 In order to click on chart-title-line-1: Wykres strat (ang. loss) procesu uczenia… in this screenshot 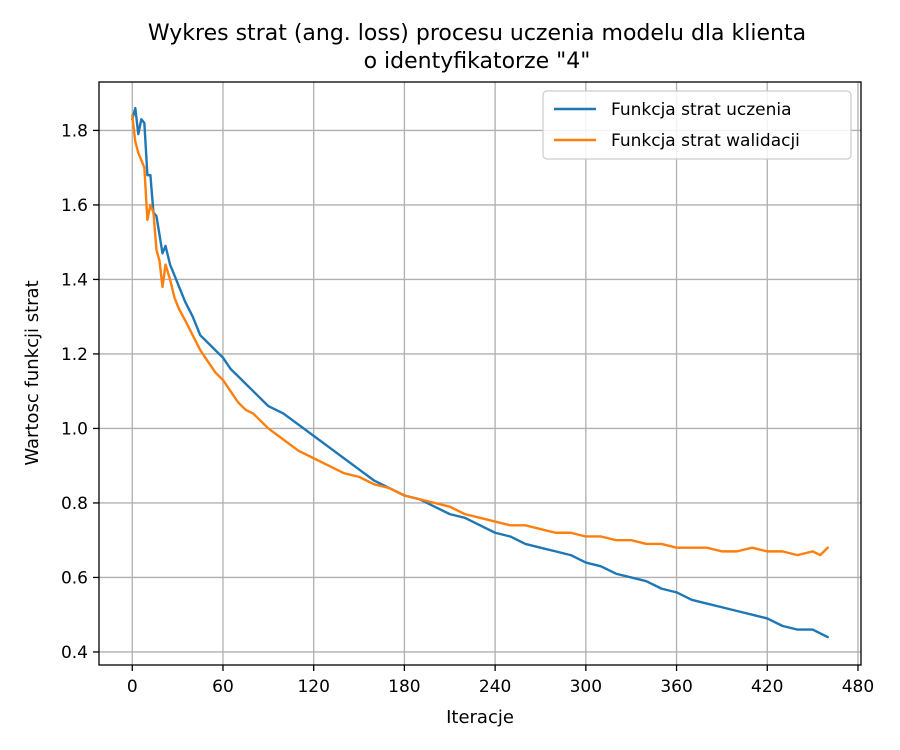, I will do `click(477, 33)`.